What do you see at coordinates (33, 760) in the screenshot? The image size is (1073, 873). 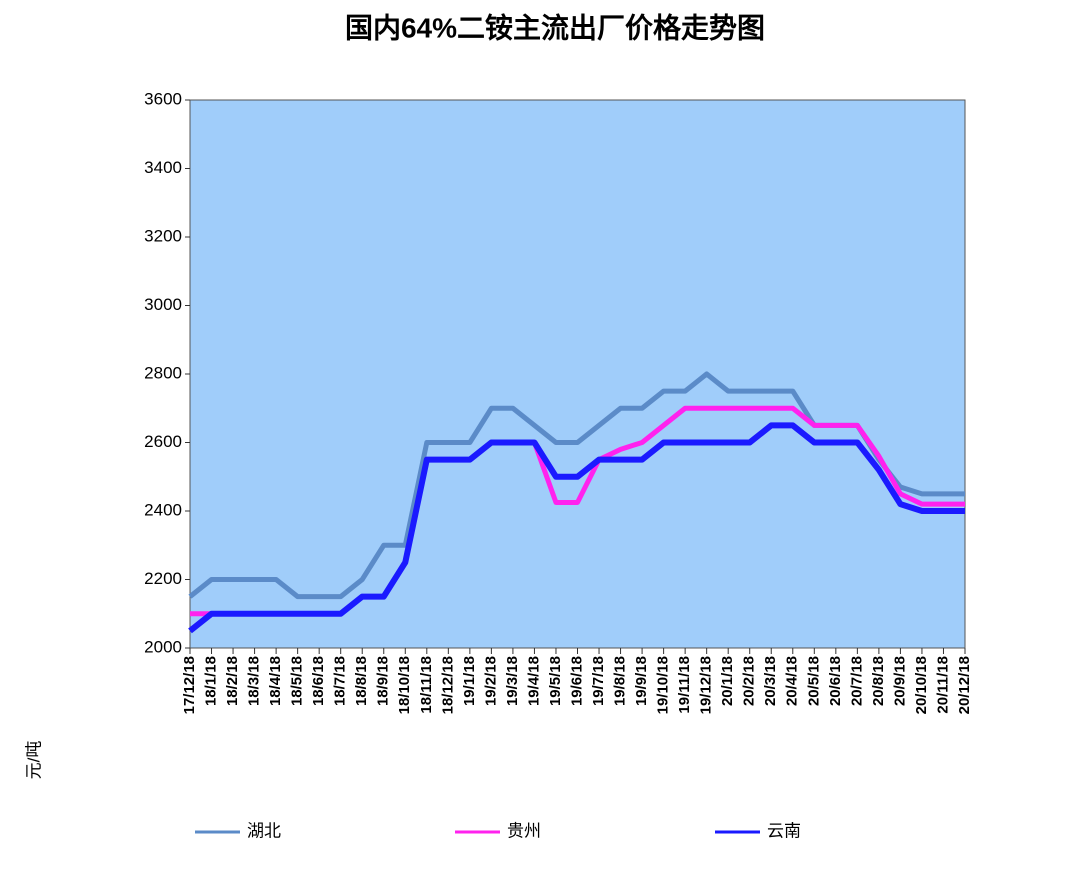 I see `y-axis-label: 元/吨` at bounding box center [33, 760].